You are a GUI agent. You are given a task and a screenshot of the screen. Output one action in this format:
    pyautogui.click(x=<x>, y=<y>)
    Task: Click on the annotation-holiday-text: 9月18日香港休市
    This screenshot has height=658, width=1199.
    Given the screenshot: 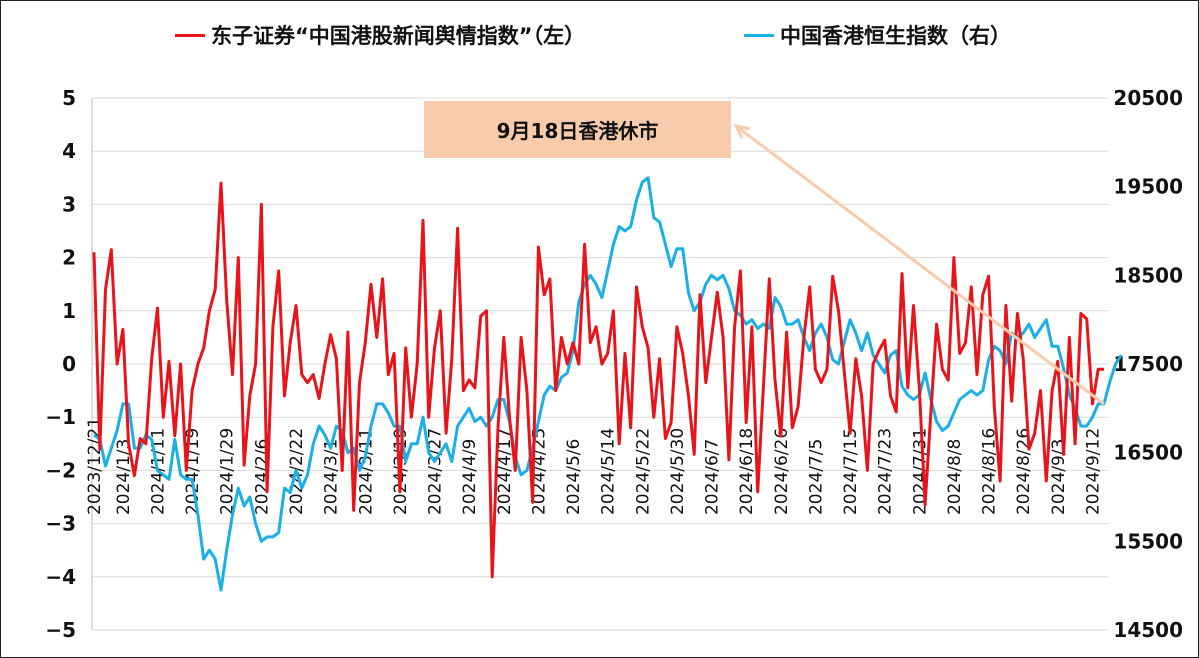 What is the action you would take?
    pyautogui.click(x=577, y=131)
    